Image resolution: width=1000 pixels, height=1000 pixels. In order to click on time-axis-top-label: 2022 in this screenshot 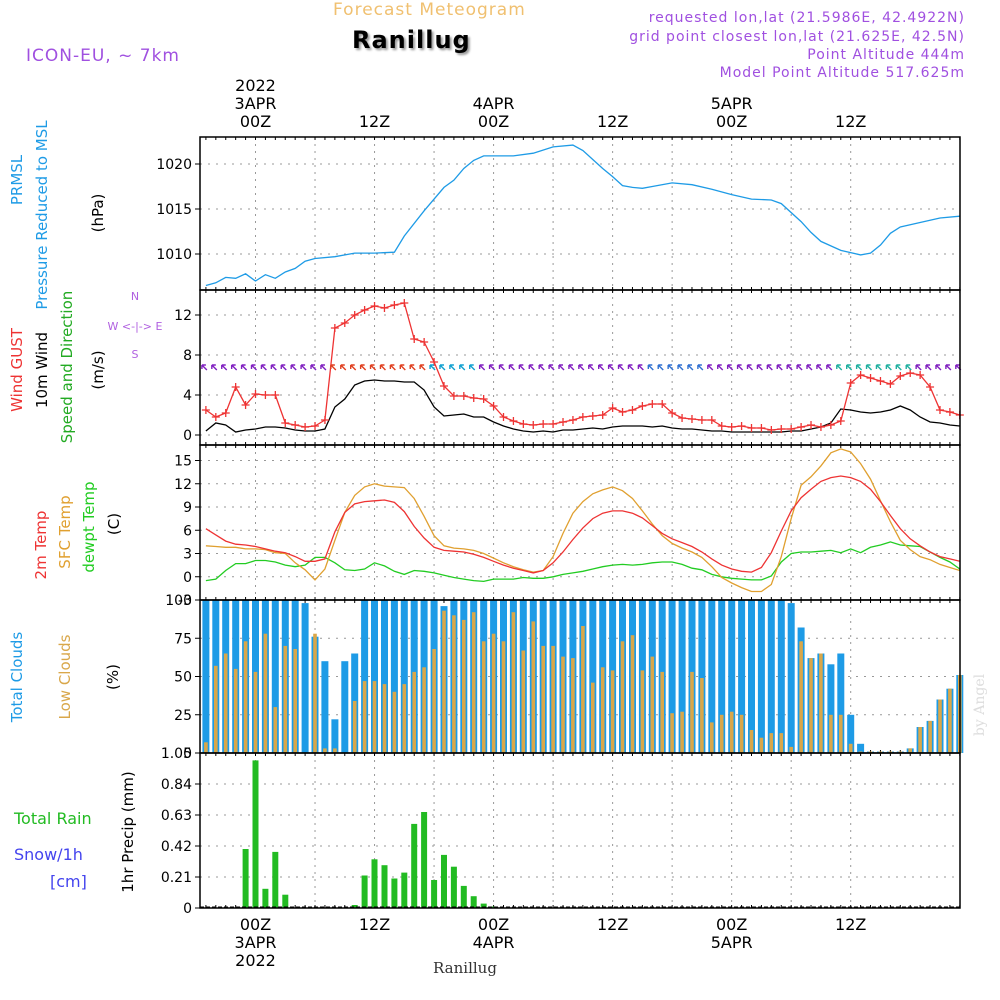, I will do `click(255, 85)`.